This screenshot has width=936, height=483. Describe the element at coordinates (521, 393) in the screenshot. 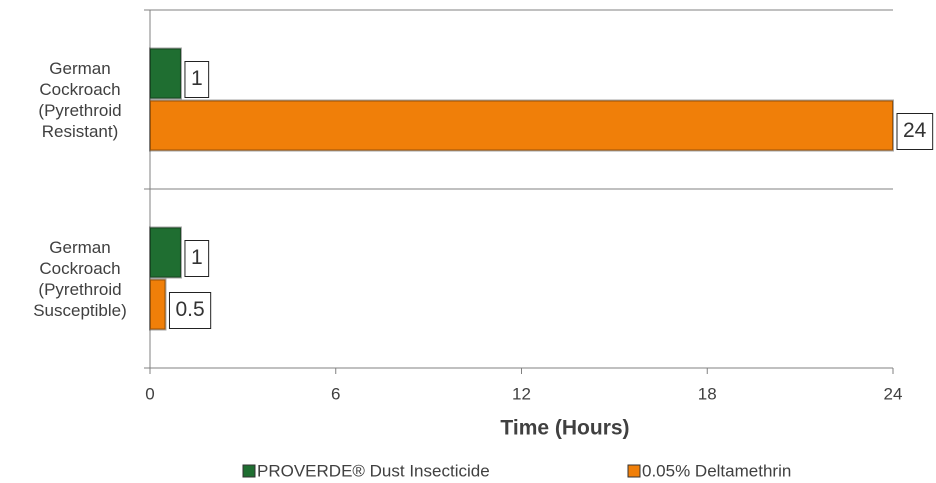

I see `x-tick-label: 12` at that location.